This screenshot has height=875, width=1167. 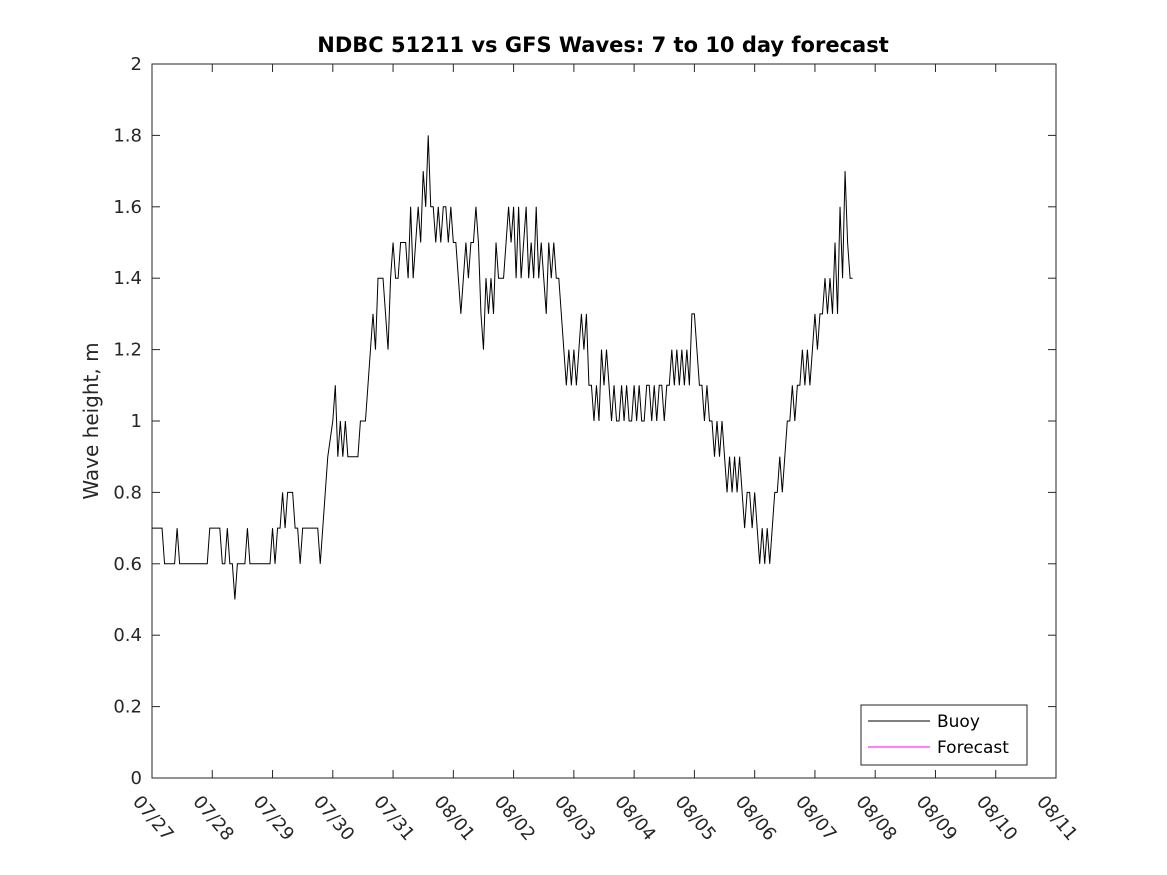 I want to click on y-tick-label: 0.8, so click(x=127, y=492).